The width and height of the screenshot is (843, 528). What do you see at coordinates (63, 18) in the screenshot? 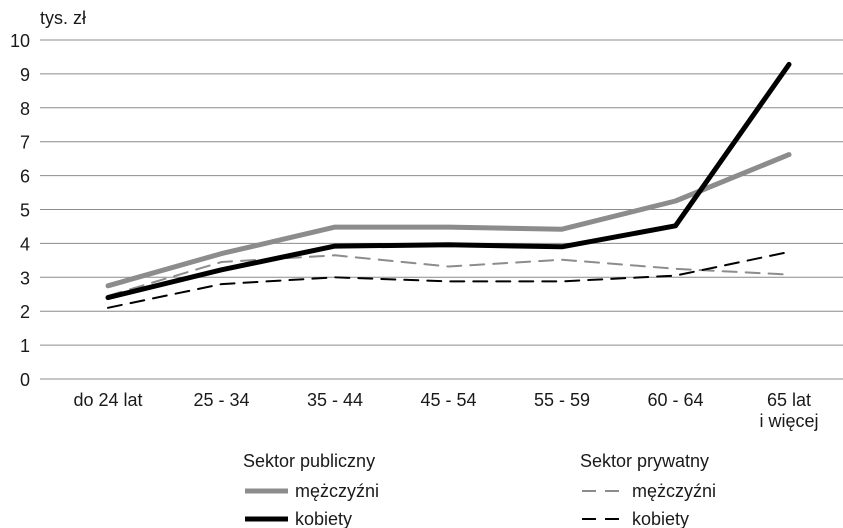
I see `y-axis-unit-label: tys. zł` at bounding box center [63, 18].